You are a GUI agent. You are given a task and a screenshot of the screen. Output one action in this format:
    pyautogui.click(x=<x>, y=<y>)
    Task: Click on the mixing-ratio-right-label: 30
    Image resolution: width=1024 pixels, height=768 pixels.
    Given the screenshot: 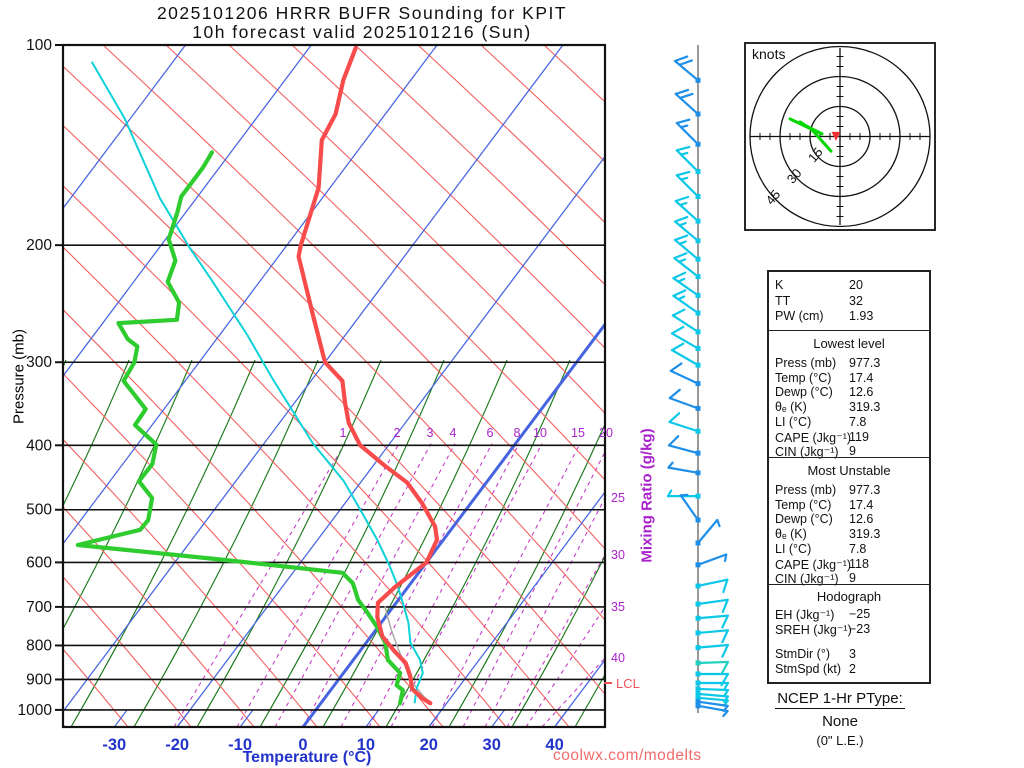 What is the action you would take?
    pyautogui.click(x=618, y=555)
    